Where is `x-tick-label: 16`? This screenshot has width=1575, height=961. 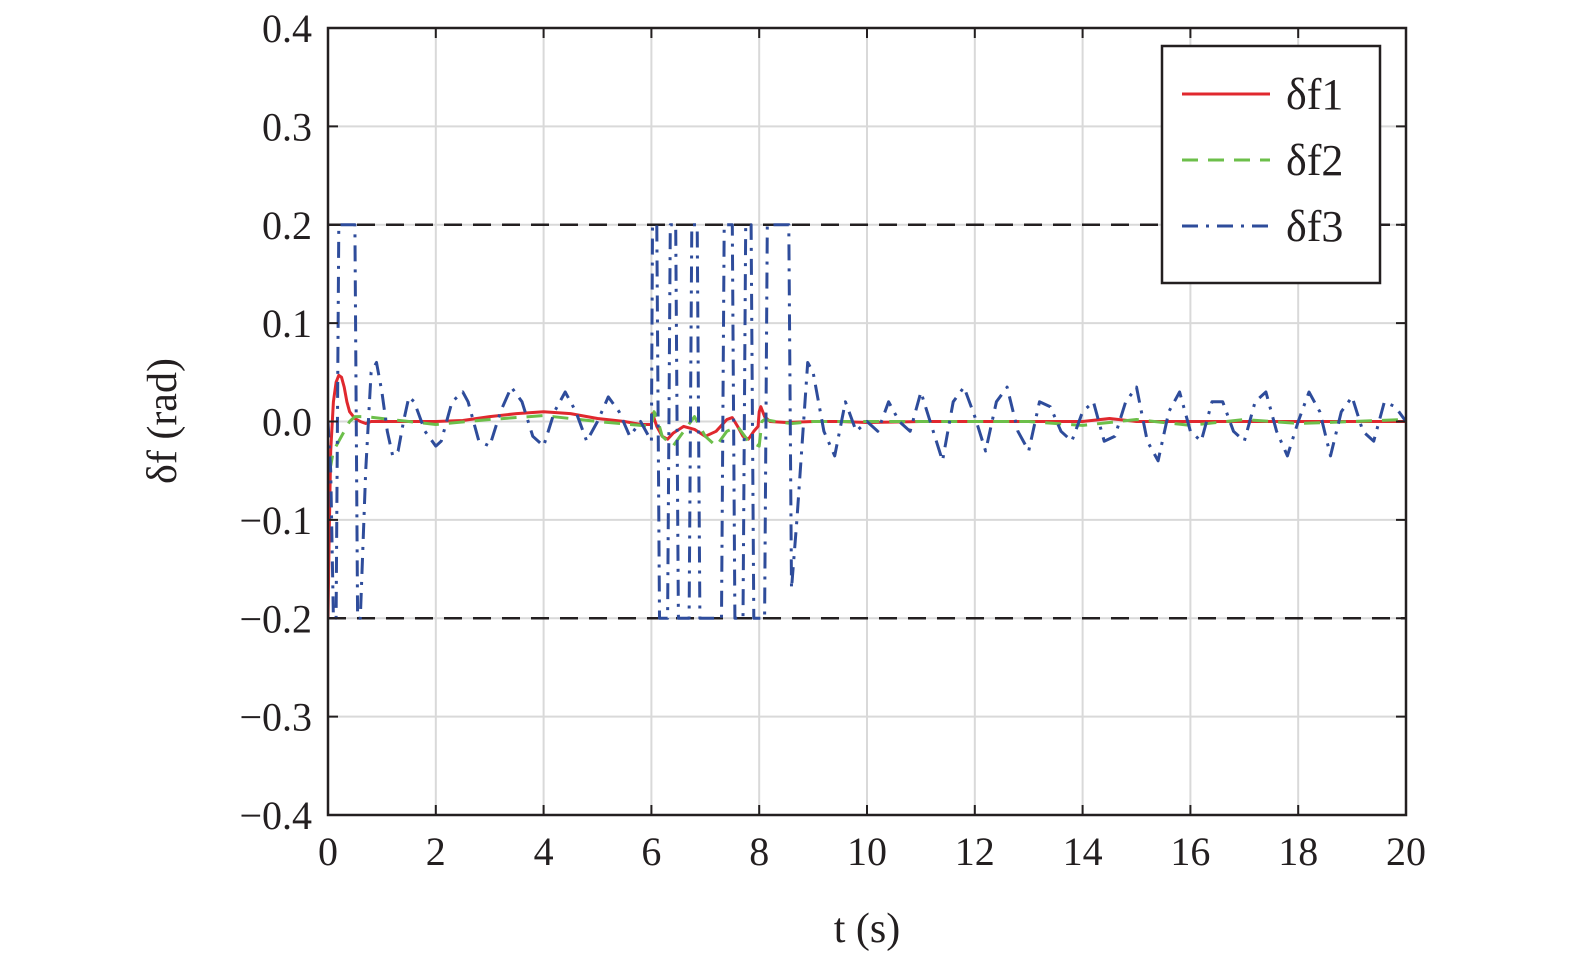
x-tick-label: 16 is located at coordinates (1190, 851).